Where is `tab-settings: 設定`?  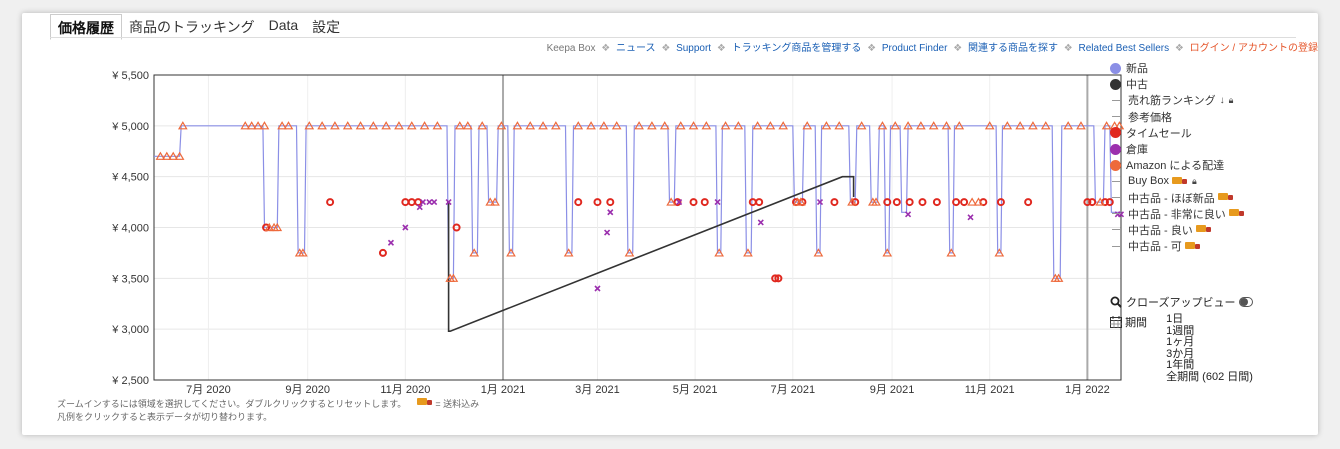 tab-settings: 設定 is located at coordinates (326, 27).